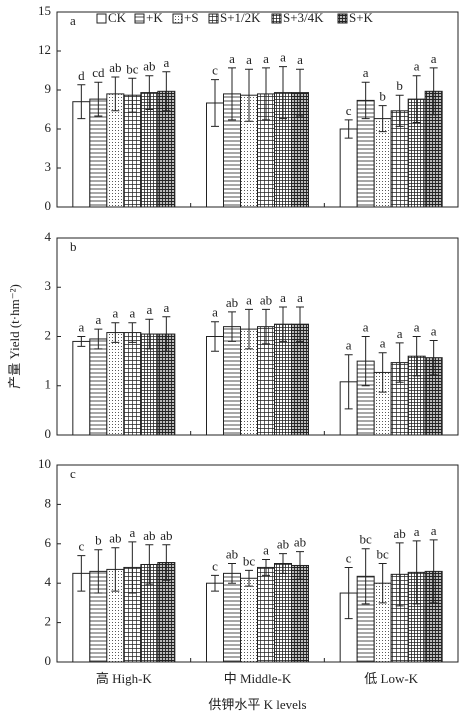  What do you see at coordinates (48, 236) in the screenshot?
I see `y-tick-label: 4` at bounding box center [48, 236].